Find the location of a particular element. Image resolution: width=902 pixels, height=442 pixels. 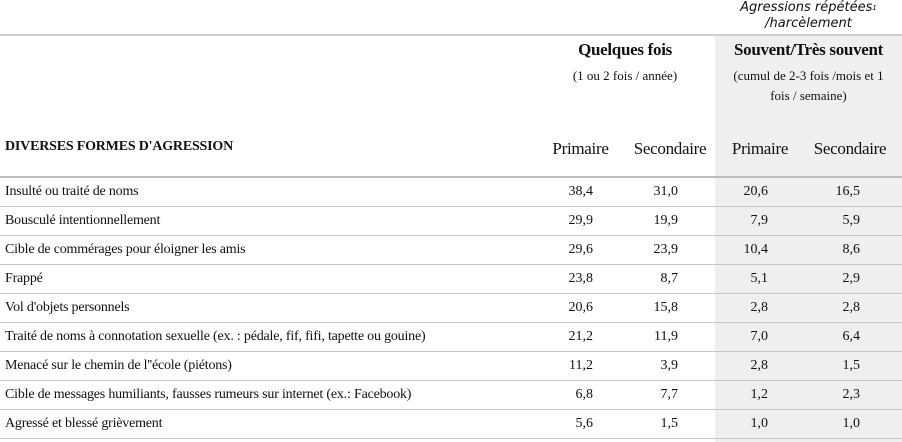

row-value: 19,9 is located at coordinates (666, 220).